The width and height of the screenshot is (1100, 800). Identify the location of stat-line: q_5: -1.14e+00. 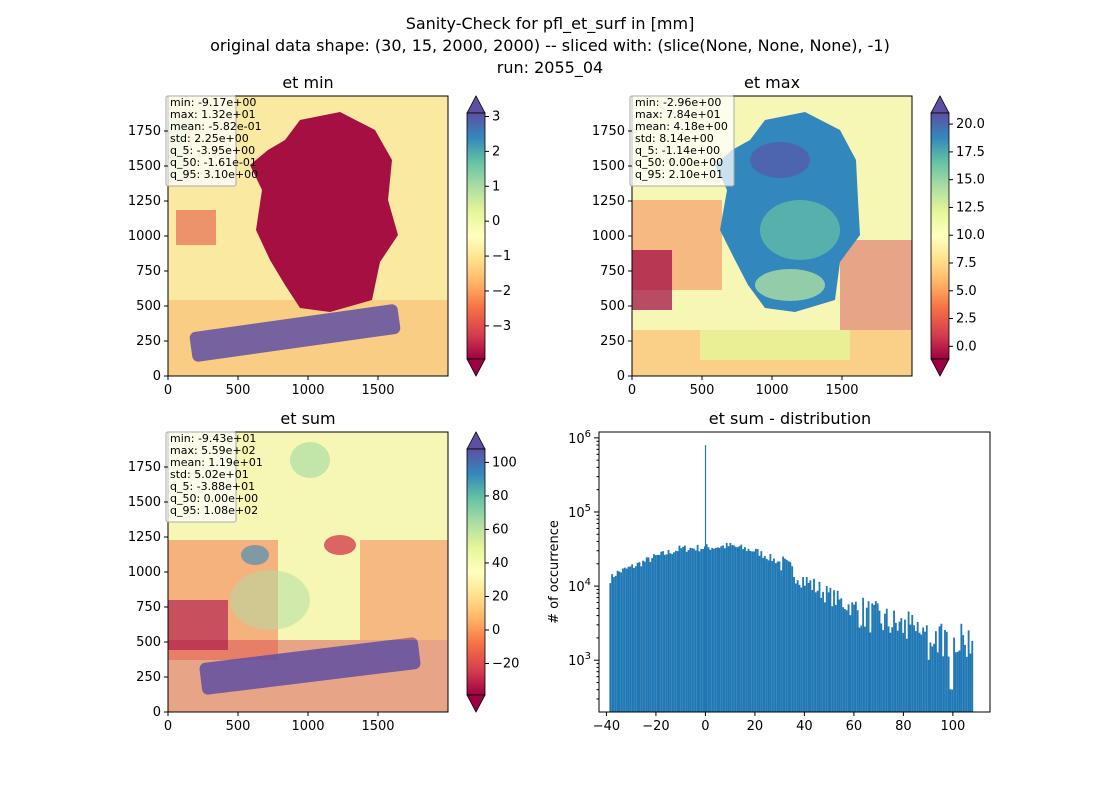
(677, 150).